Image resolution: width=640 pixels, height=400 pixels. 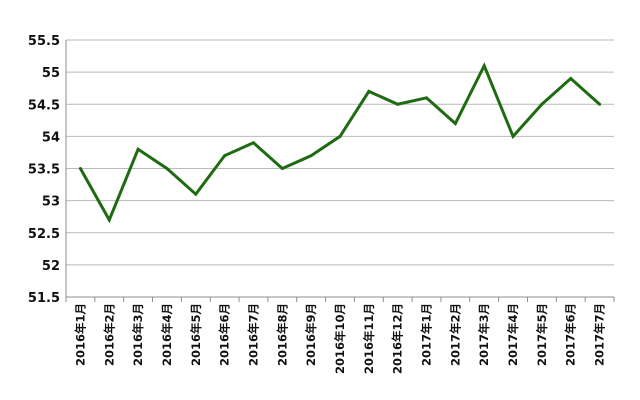 What do you see at coordinates (138, 334) in the screenshot?
I see `x-tick-label: 2016年3月` at bounding box center [138, 334].